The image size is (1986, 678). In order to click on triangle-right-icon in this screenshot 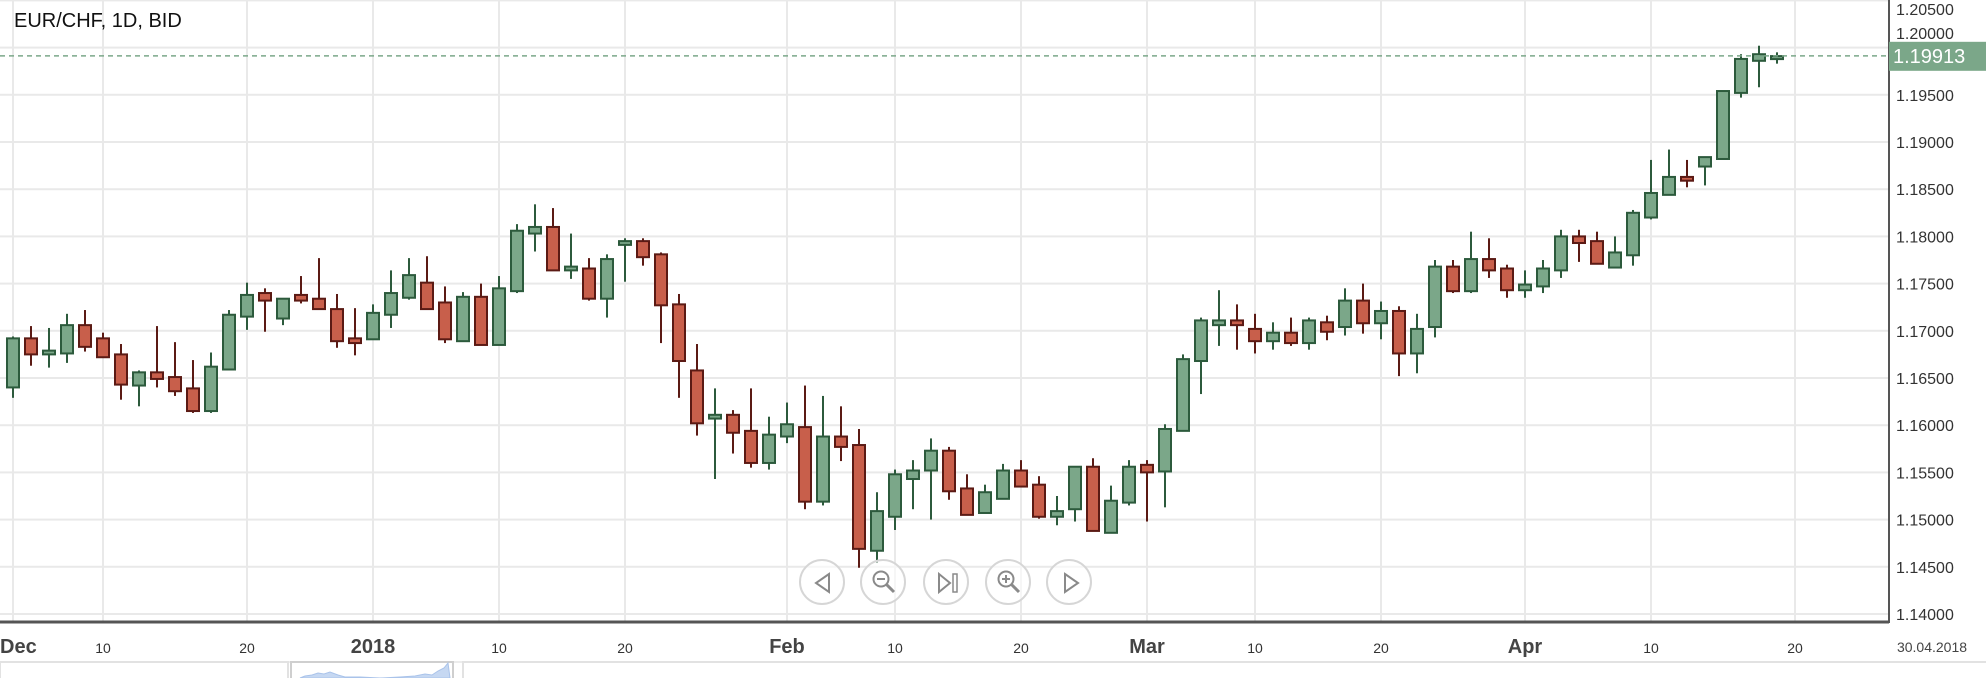, I will do `click(1072, 583)`.